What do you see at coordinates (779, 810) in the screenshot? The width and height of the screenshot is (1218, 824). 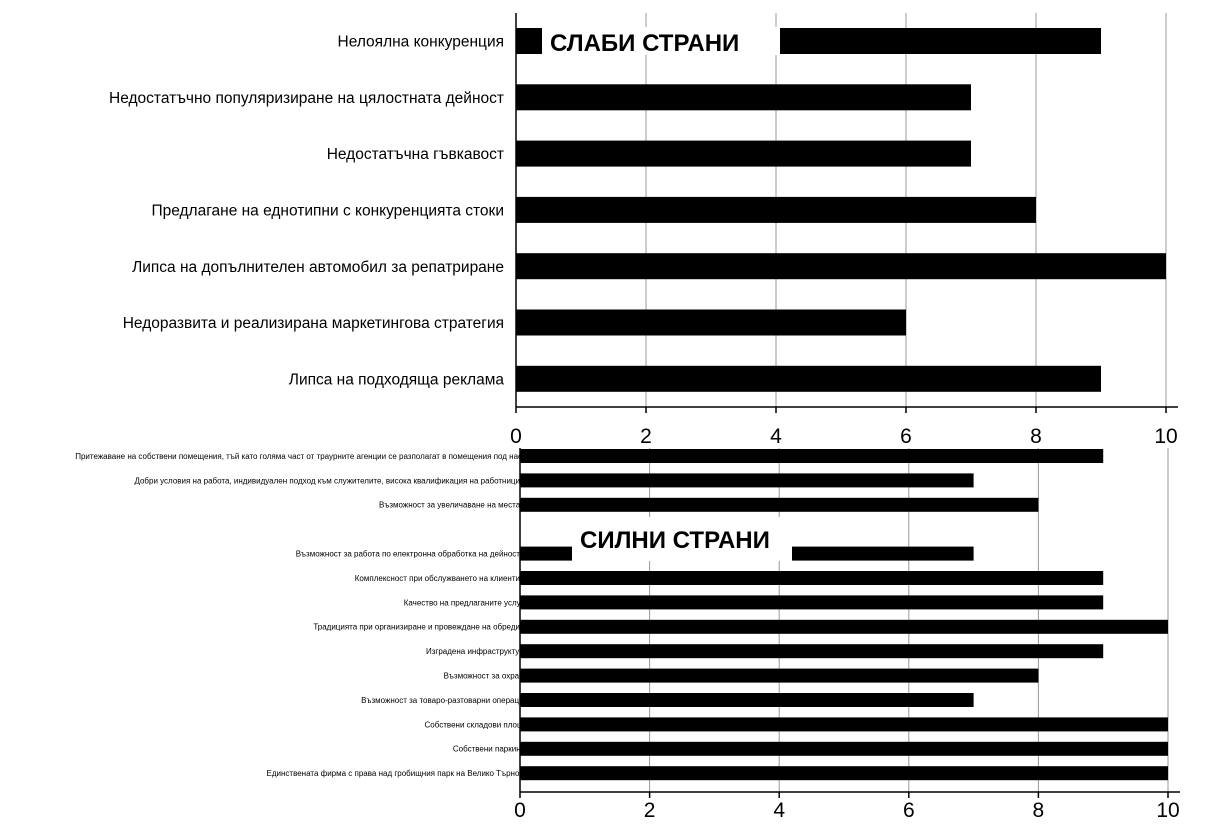 I see `strength-x-tick-label: 4` at bounding box center [779, 810].